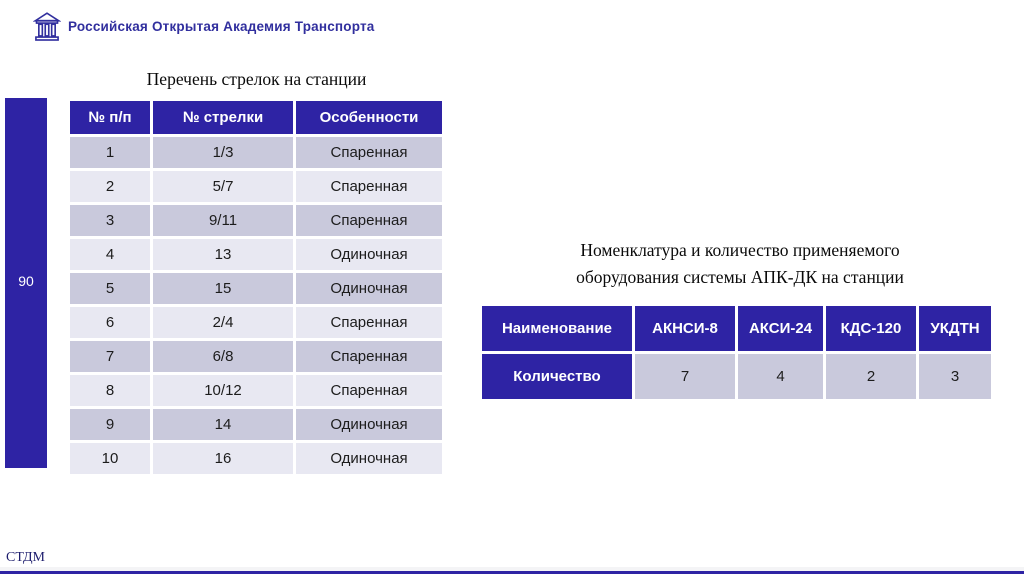  What do you see at coordinates (221, 26) in the screenshot?
I see `brand-name: Российская Открытая Академия Транспорта` at bounding box center [221, 26].